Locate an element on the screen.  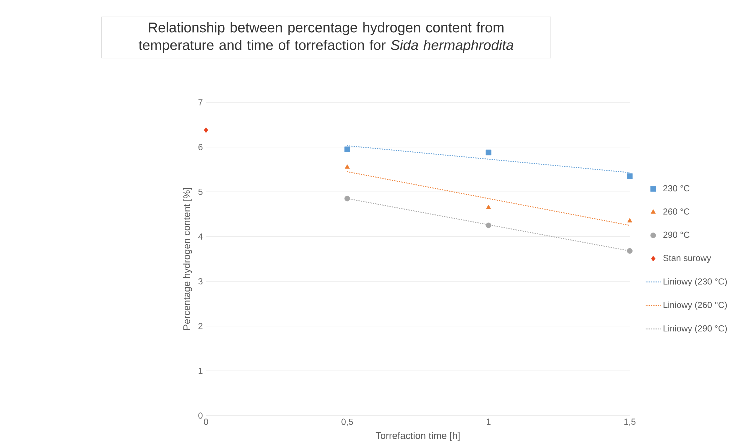
chart-title: Relationship between percentage hydrogen content from temperature and time of torrefaction for Sida hermaphrodita is located at coordinates (326, 37).